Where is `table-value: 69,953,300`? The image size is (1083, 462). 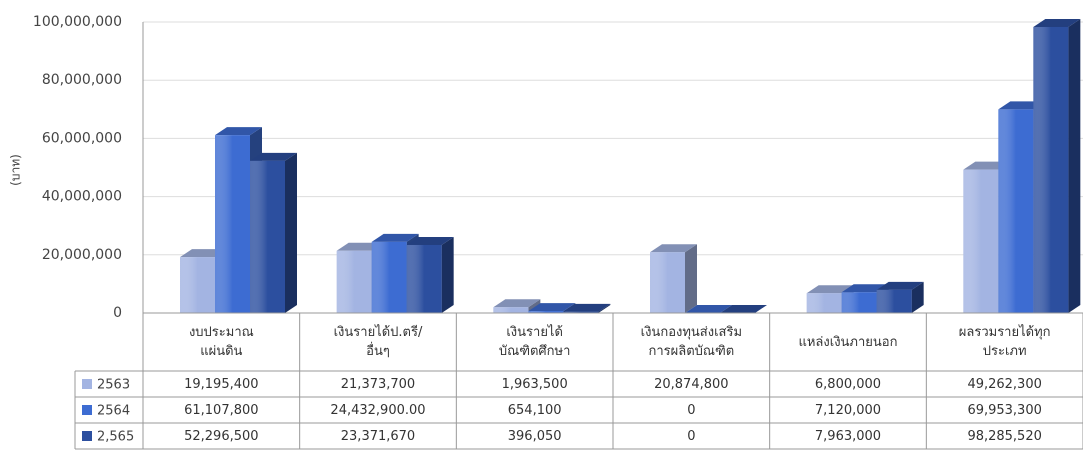 table-value: 69,953,300 is located at coordinates (1004, 410).